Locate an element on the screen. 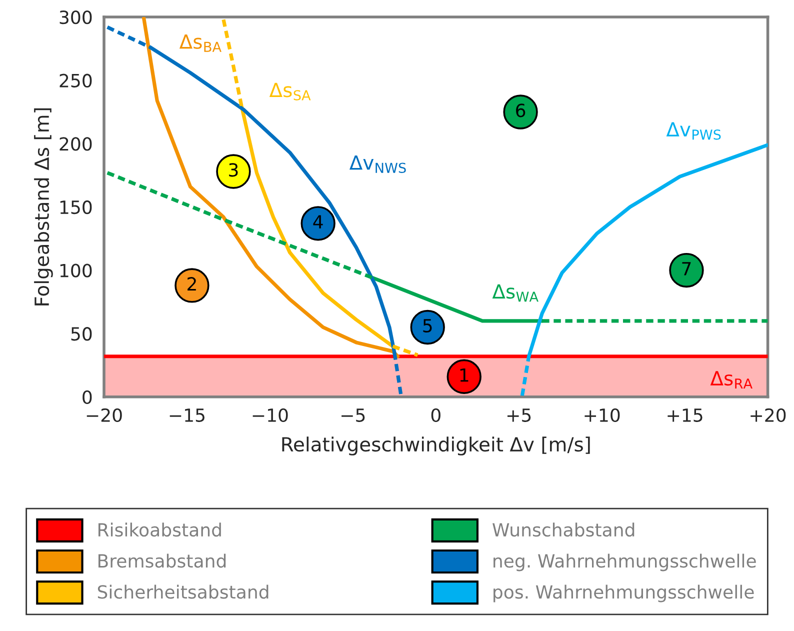 This screenshot has height=631, width=794. x-tick-label: −5 is located at coordinates (353, 415).